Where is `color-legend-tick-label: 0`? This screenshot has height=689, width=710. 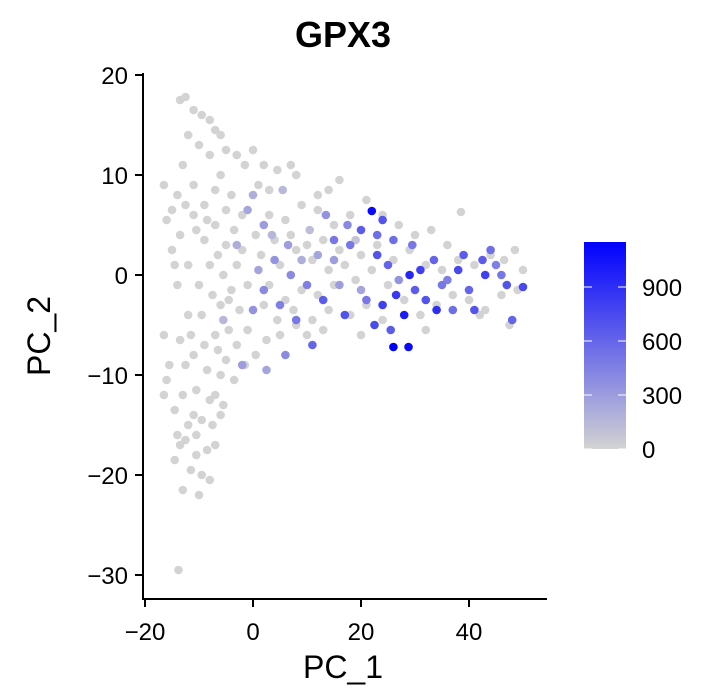
color-legend-tick-label: 0 is located at coordinates (648, 450).